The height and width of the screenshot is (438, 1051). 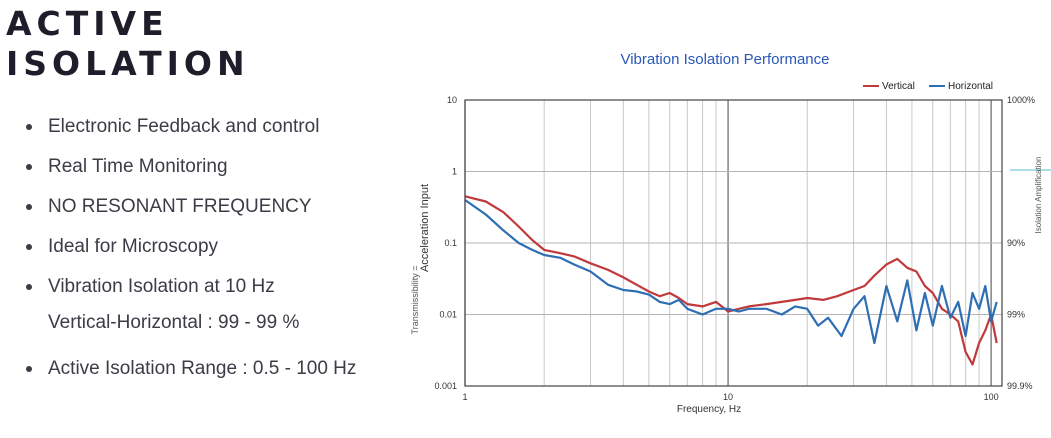 What do you see at coordinates (189, 132) in the screenshot?
I see `feature-item: Electronic Feedback and control` at bounding box center [189, 132].